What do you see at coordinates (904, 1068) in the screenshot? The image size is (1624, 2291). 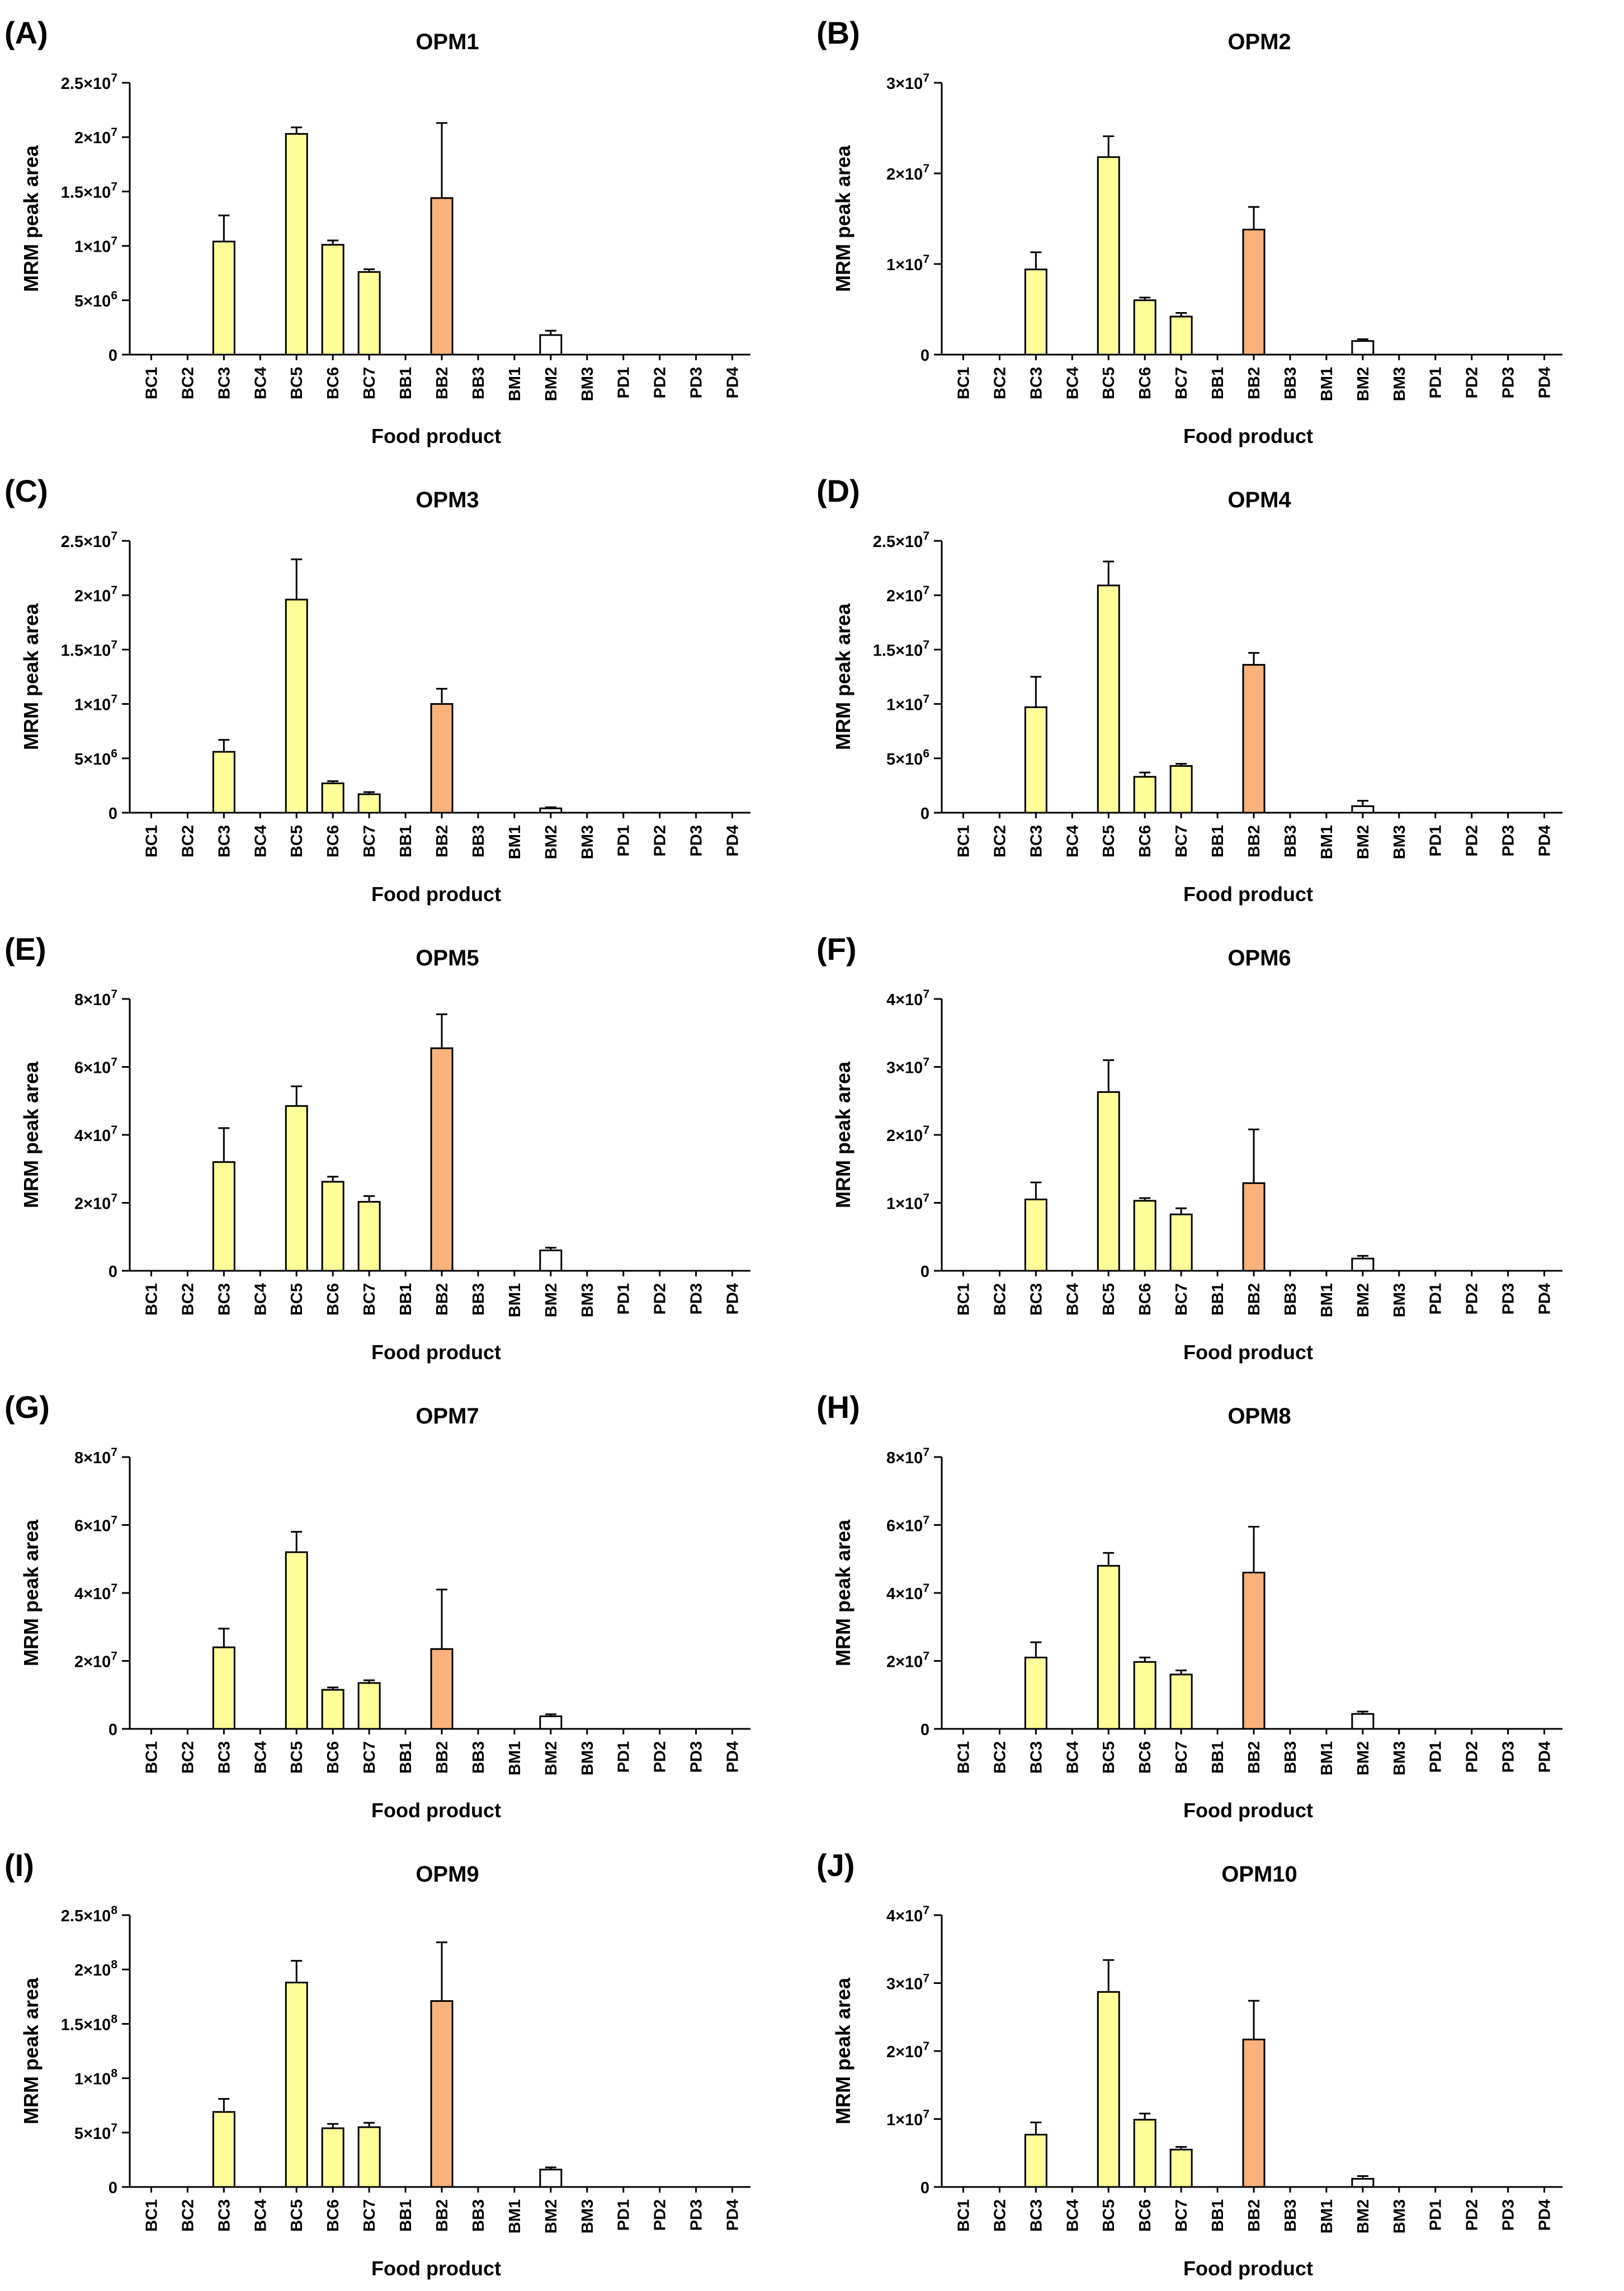 I see `y-tick-mantissa: 3×10` at bounding box center [904, 1068].